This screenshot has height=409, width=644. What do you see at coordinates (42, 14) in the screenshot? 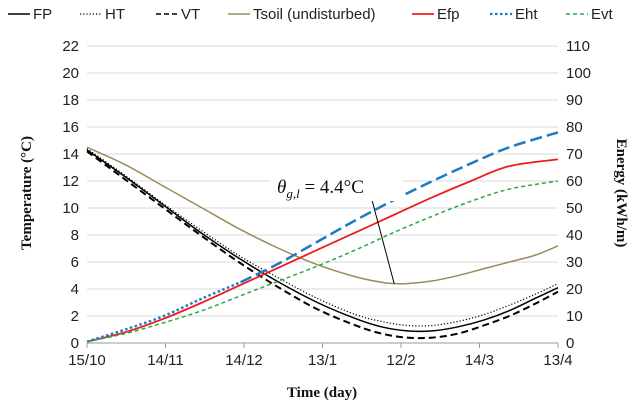
I see `legend-label: FP` at bounding box center [42, 14].